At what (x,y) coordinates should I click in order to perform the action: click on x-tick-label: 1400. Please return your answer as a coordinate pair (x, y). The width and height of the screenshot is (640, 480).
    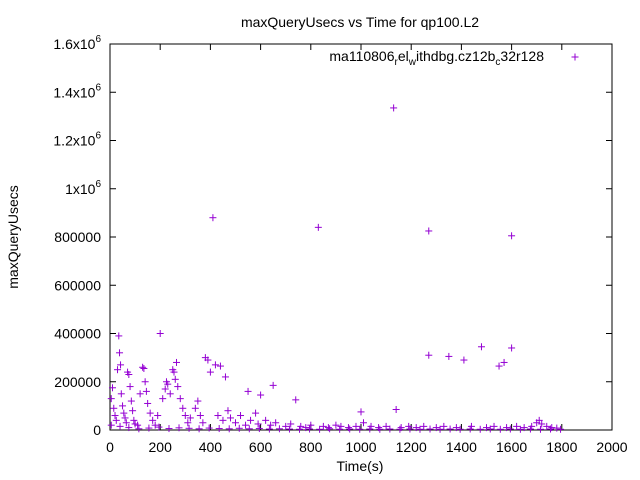
    Looking at the image, I should click on (461, 447).